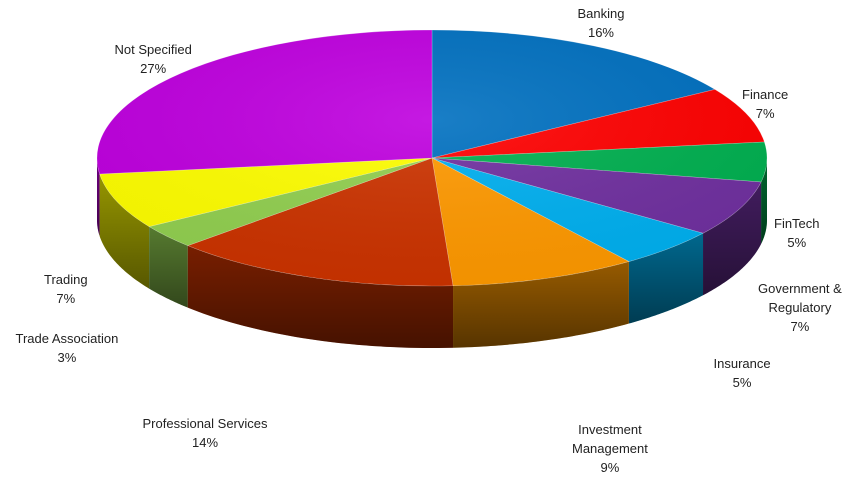 This screenshot has height=477, width=850. Describe the element at coordinates (153, 59) in the screenshot. I see `label-not-specified: Not Specified 27%` at that location.